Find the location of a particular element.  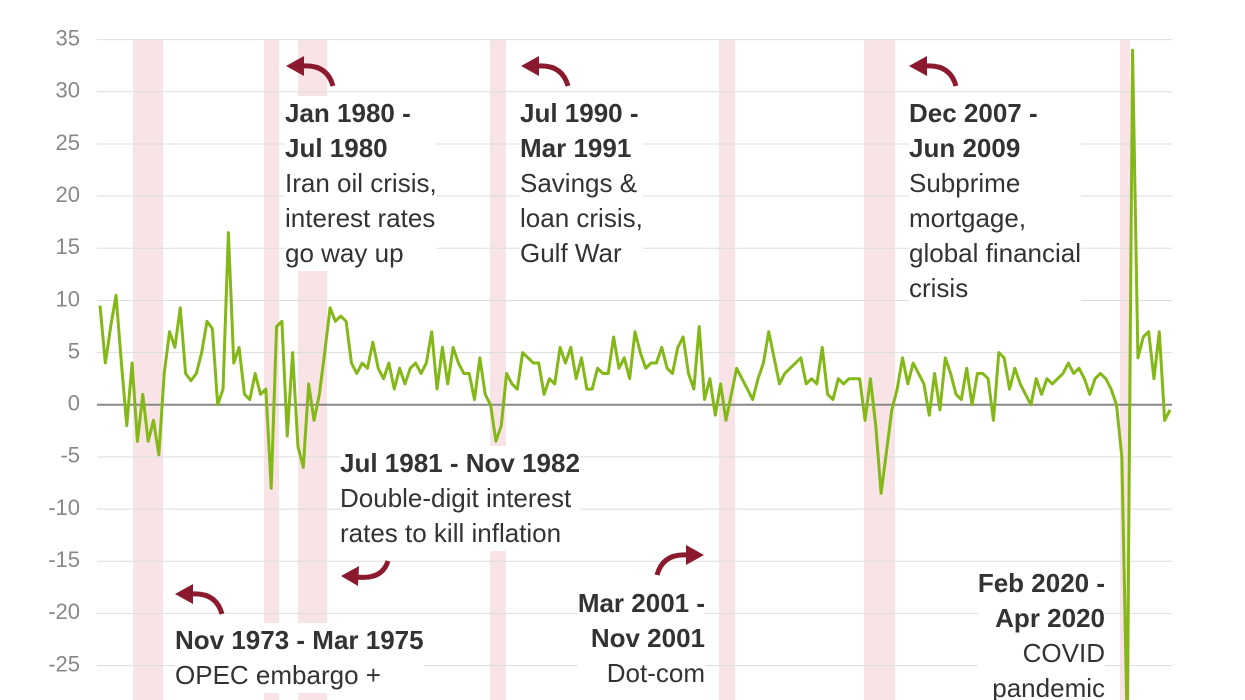

y-tick-label: -10 is located at coordinates (64, 507).